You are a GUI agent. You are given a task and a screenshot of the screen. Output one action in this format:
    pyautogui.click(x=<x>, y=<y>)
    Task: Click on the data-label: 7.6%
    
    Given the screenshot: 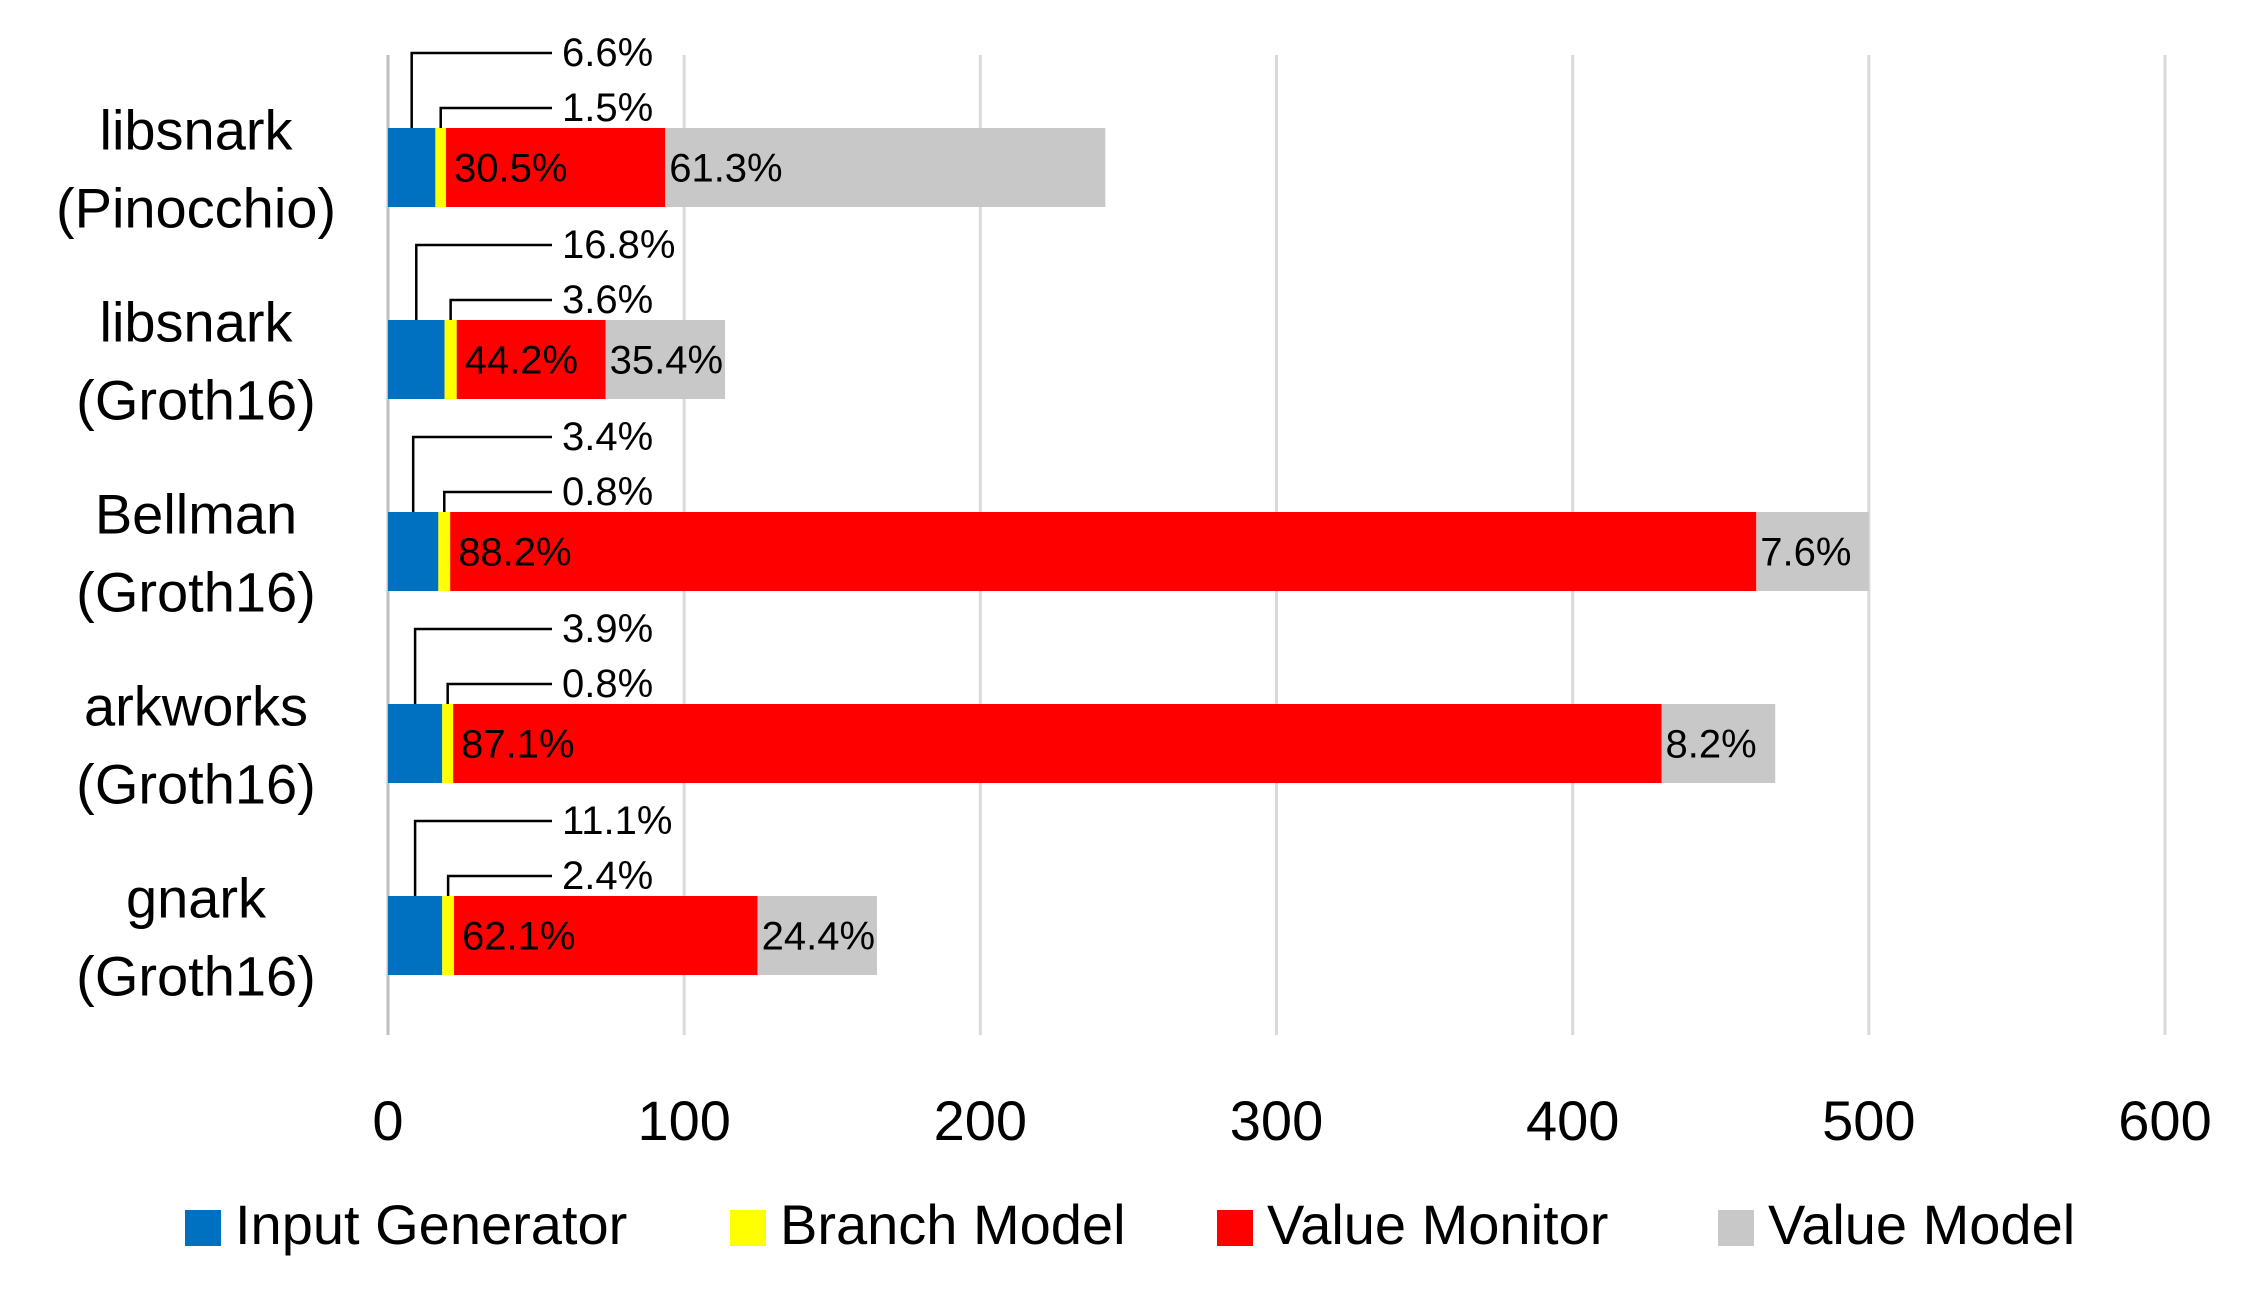 What is the action you would take?
    pyautogui.click(x=1805, y=553)
    